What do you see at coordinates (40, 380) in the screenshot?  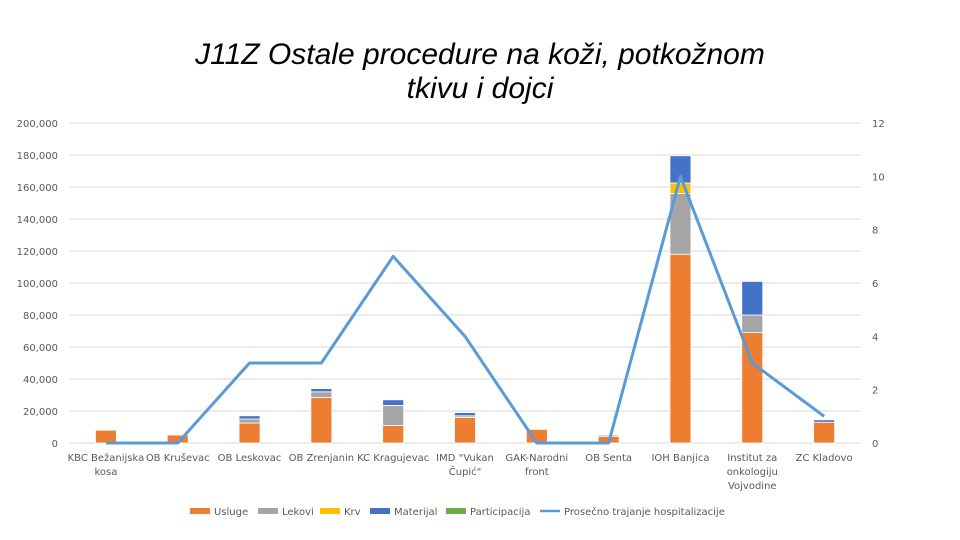 I see `y-tick-label: 40,000` at bounding box center [40, 380].